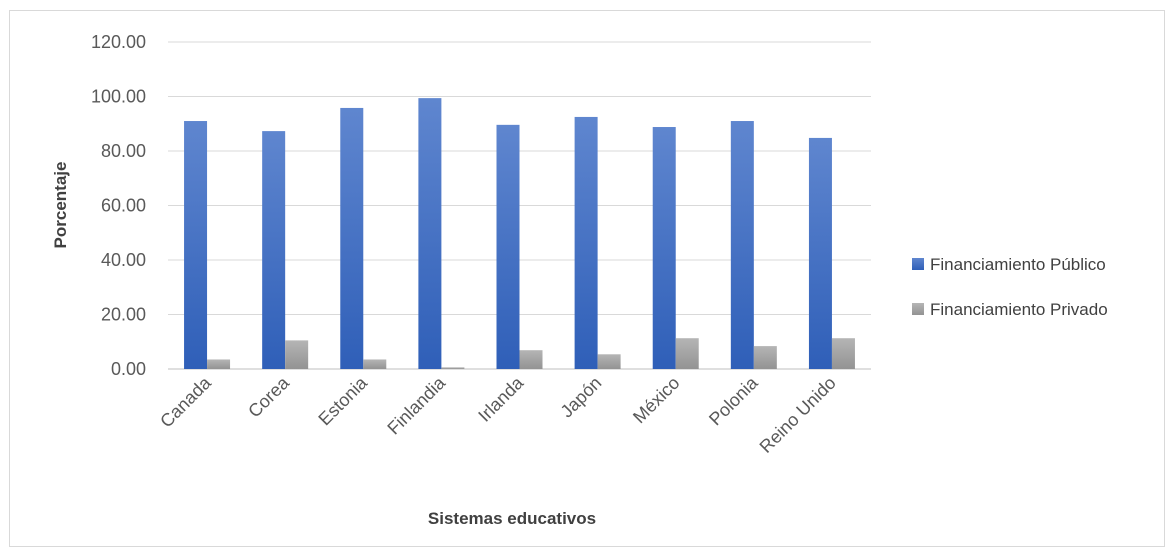 Image resolution: width=1174 pixels, height=557 pixels. I want to click on legend-label-private: Financiamiento Privado, so click(1019, 309).